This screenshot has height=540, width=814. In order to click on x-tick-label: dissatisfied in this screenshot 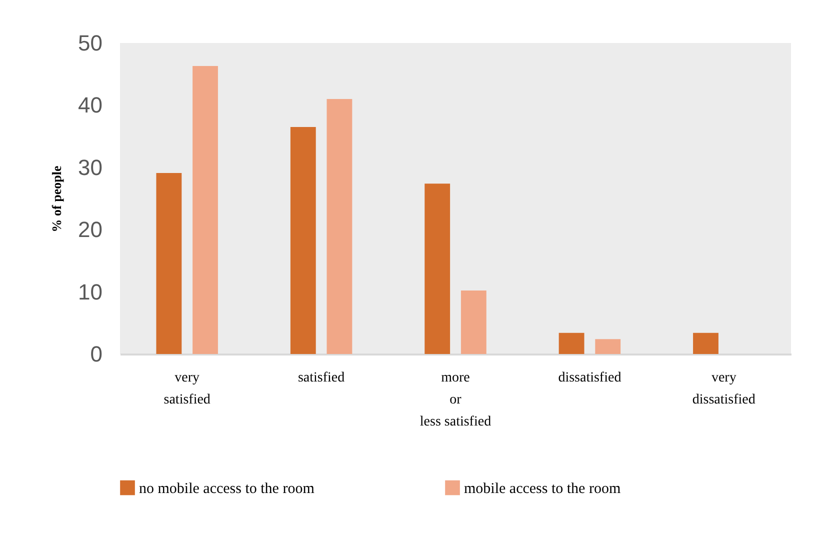, I will do `click(590, 378)`.